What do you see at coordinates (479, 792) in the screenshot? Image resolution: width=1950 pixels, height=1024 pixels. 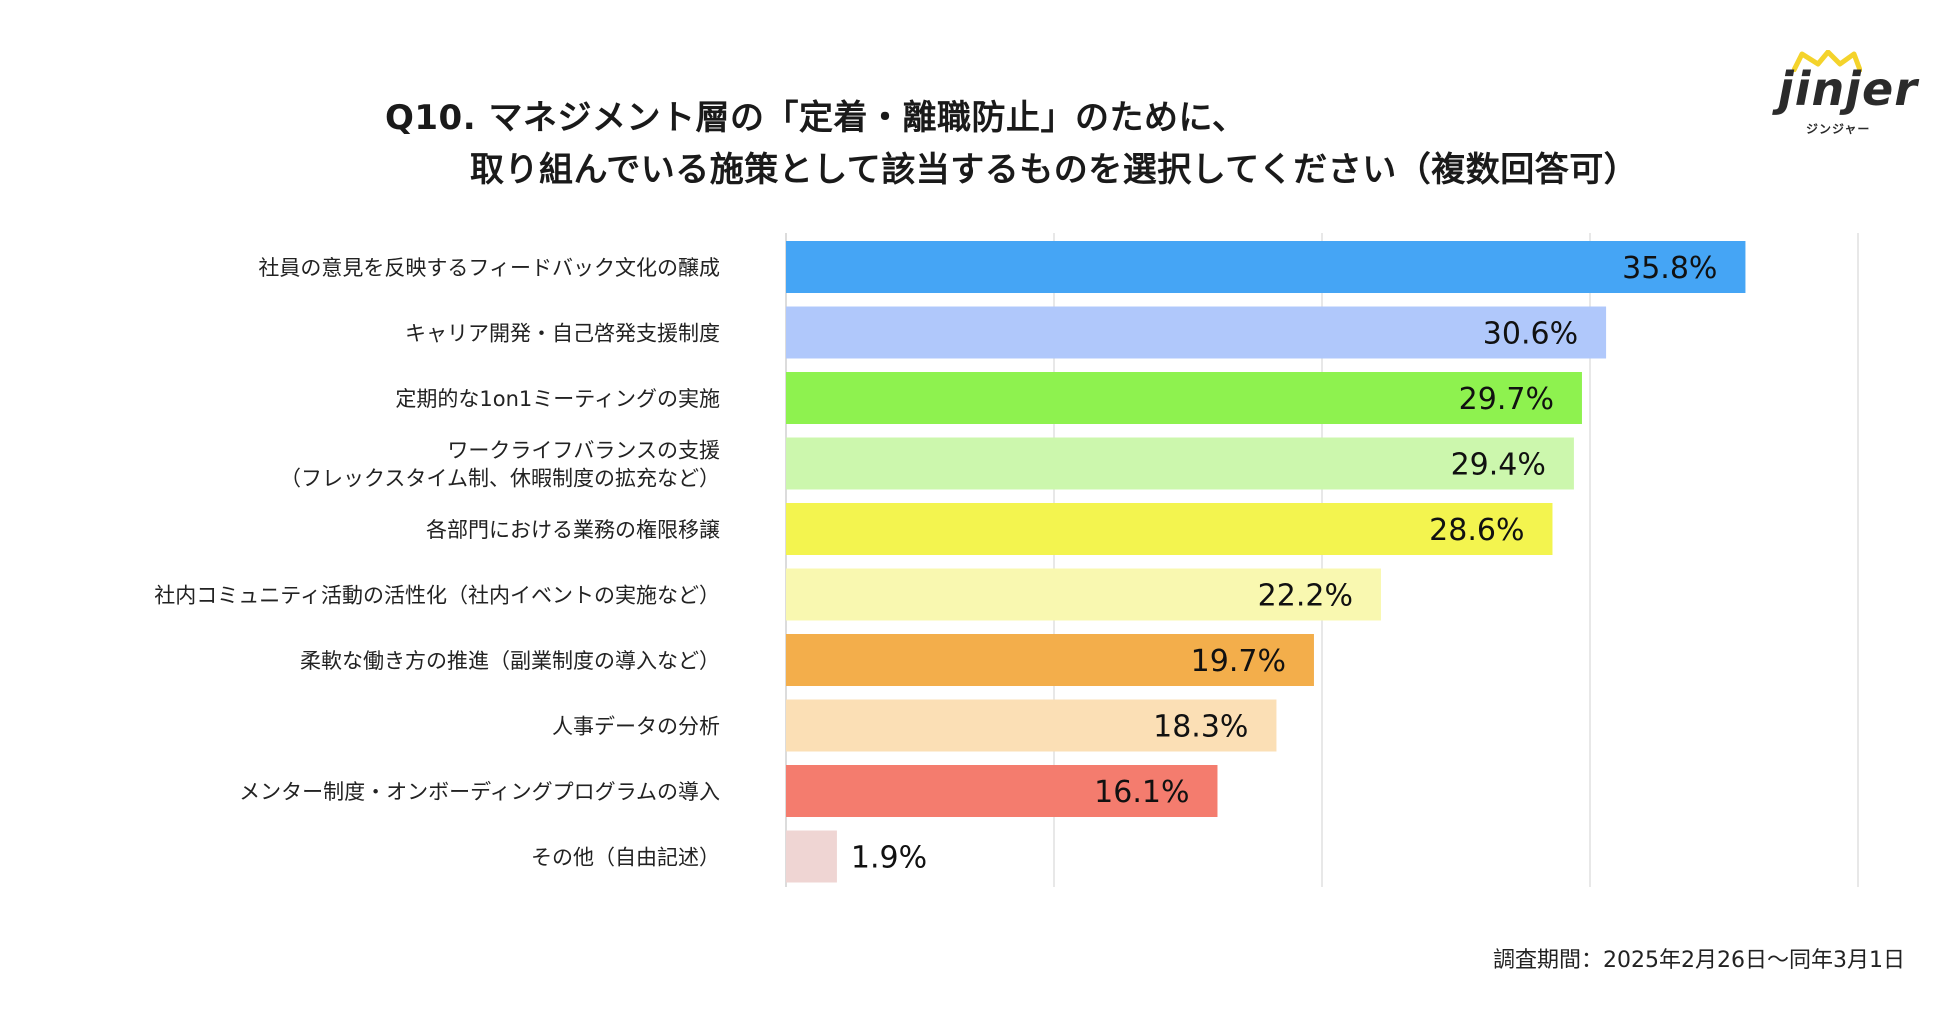 I see `category-label: メンター制度・オンボーディングプログラムの導入` at bounding box center [479, 792].